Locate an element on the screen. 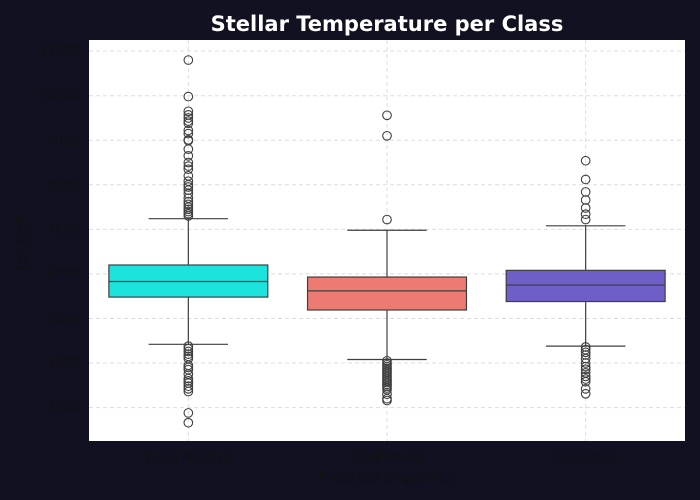 The height and width of the screenshot is (500, 700). box-confirmed is located at coordinates (387, 258).